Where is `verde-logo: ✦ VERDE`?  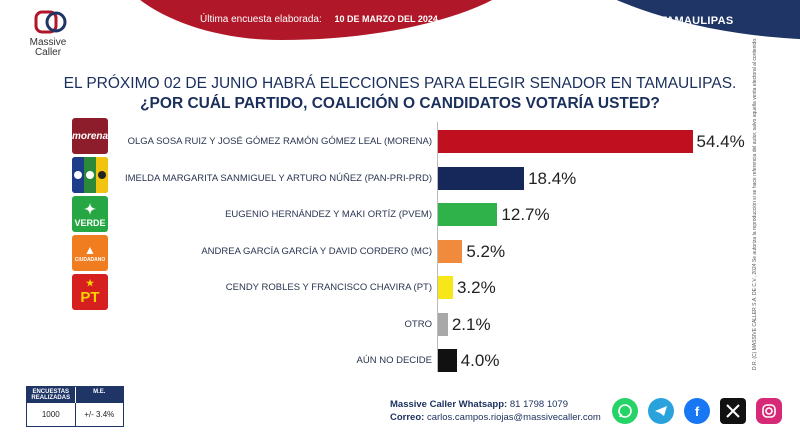
verde-logo: ✦ VERDE is located at coordinates (90, 214).